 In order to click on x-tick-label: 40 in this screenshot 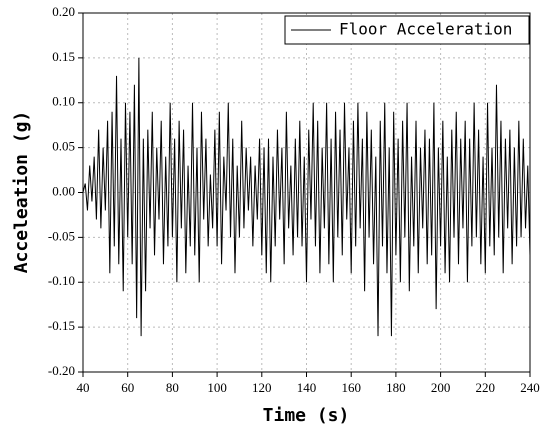, I will do `click(83, 387)`.